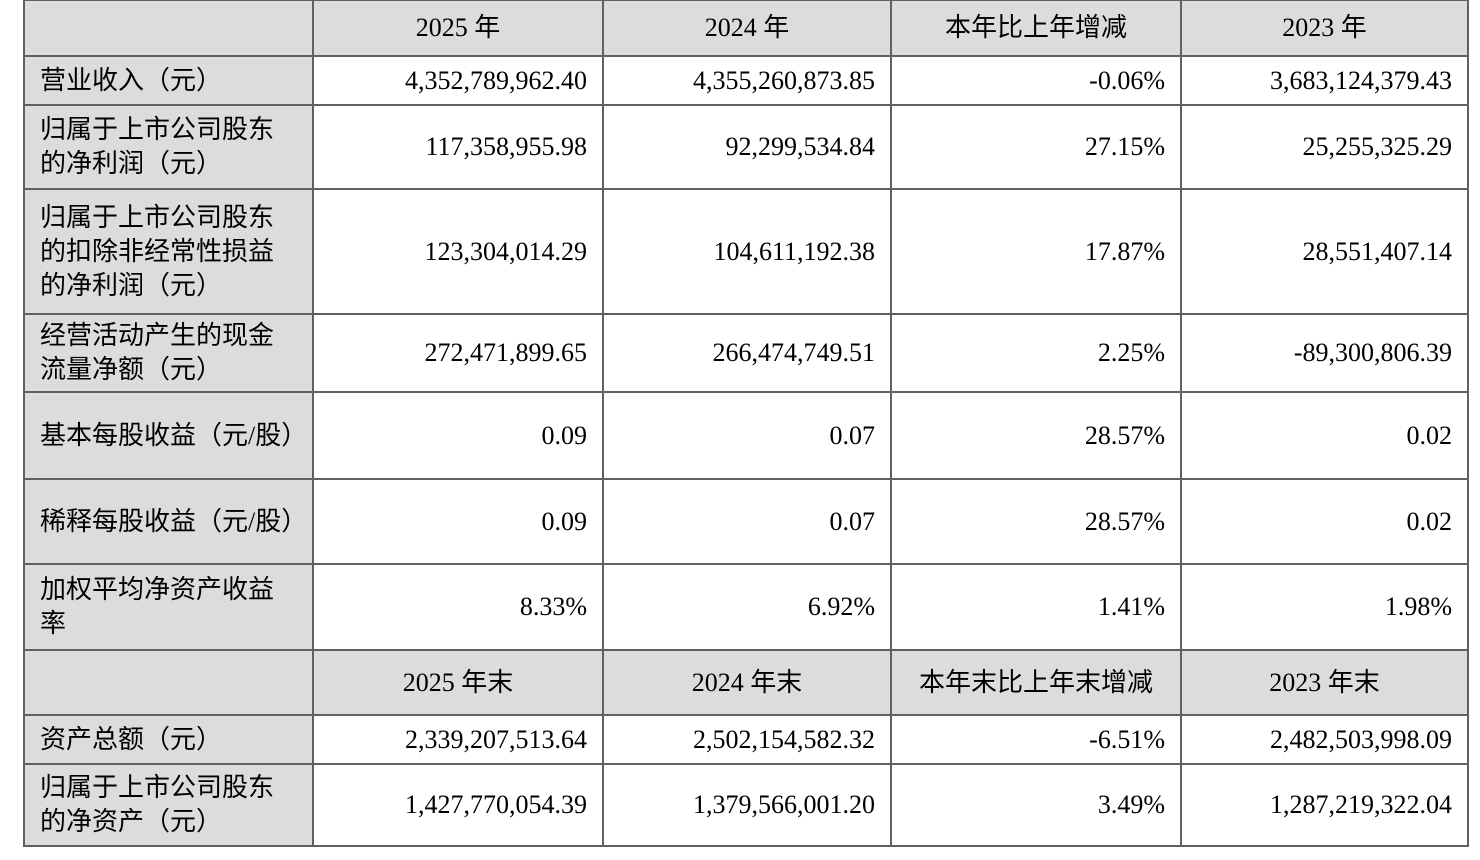  Describe the element at coordinates (458, 805) in the screenshot. I see `value-2025: 1,427,770,054.39` at that location.